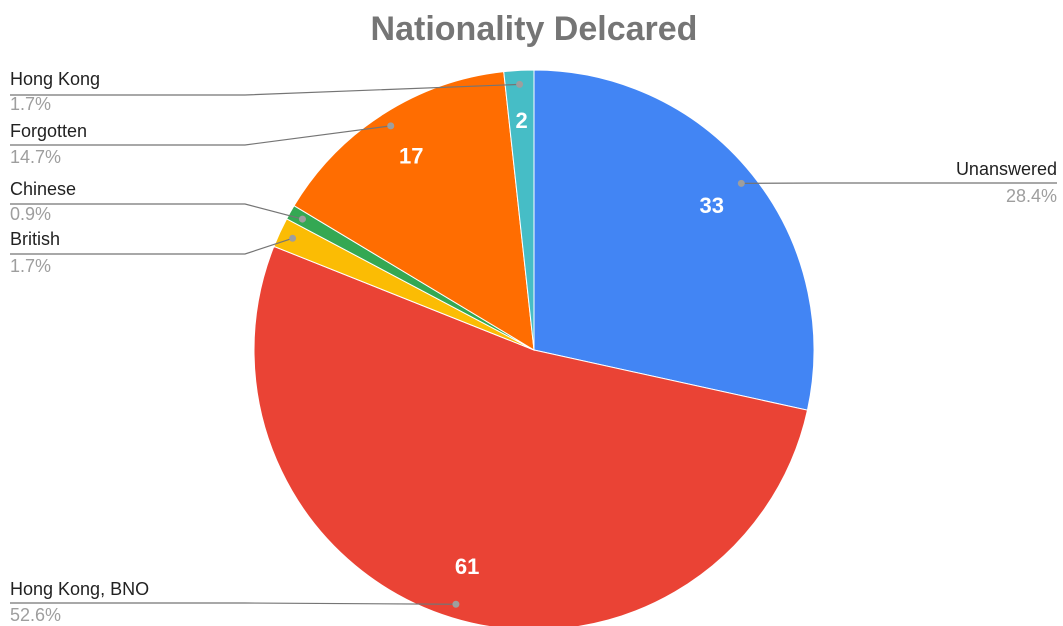  I want to click on value-label: 33, so click(711, 205).